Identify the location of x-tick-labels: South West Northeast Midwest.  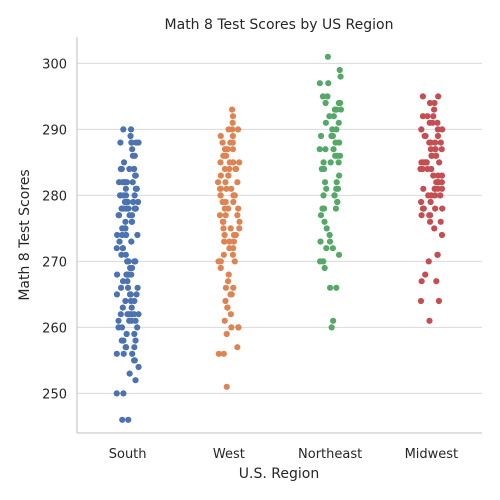
(283, 454).